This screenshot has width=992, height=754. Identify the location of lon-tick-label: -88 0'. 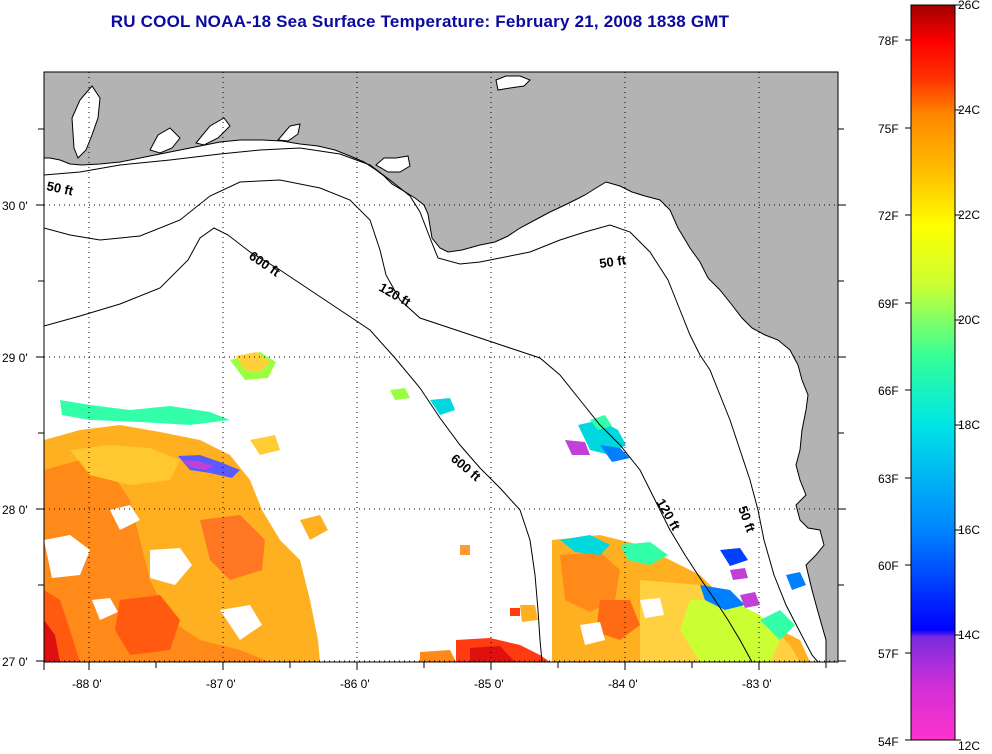
(87, 684).